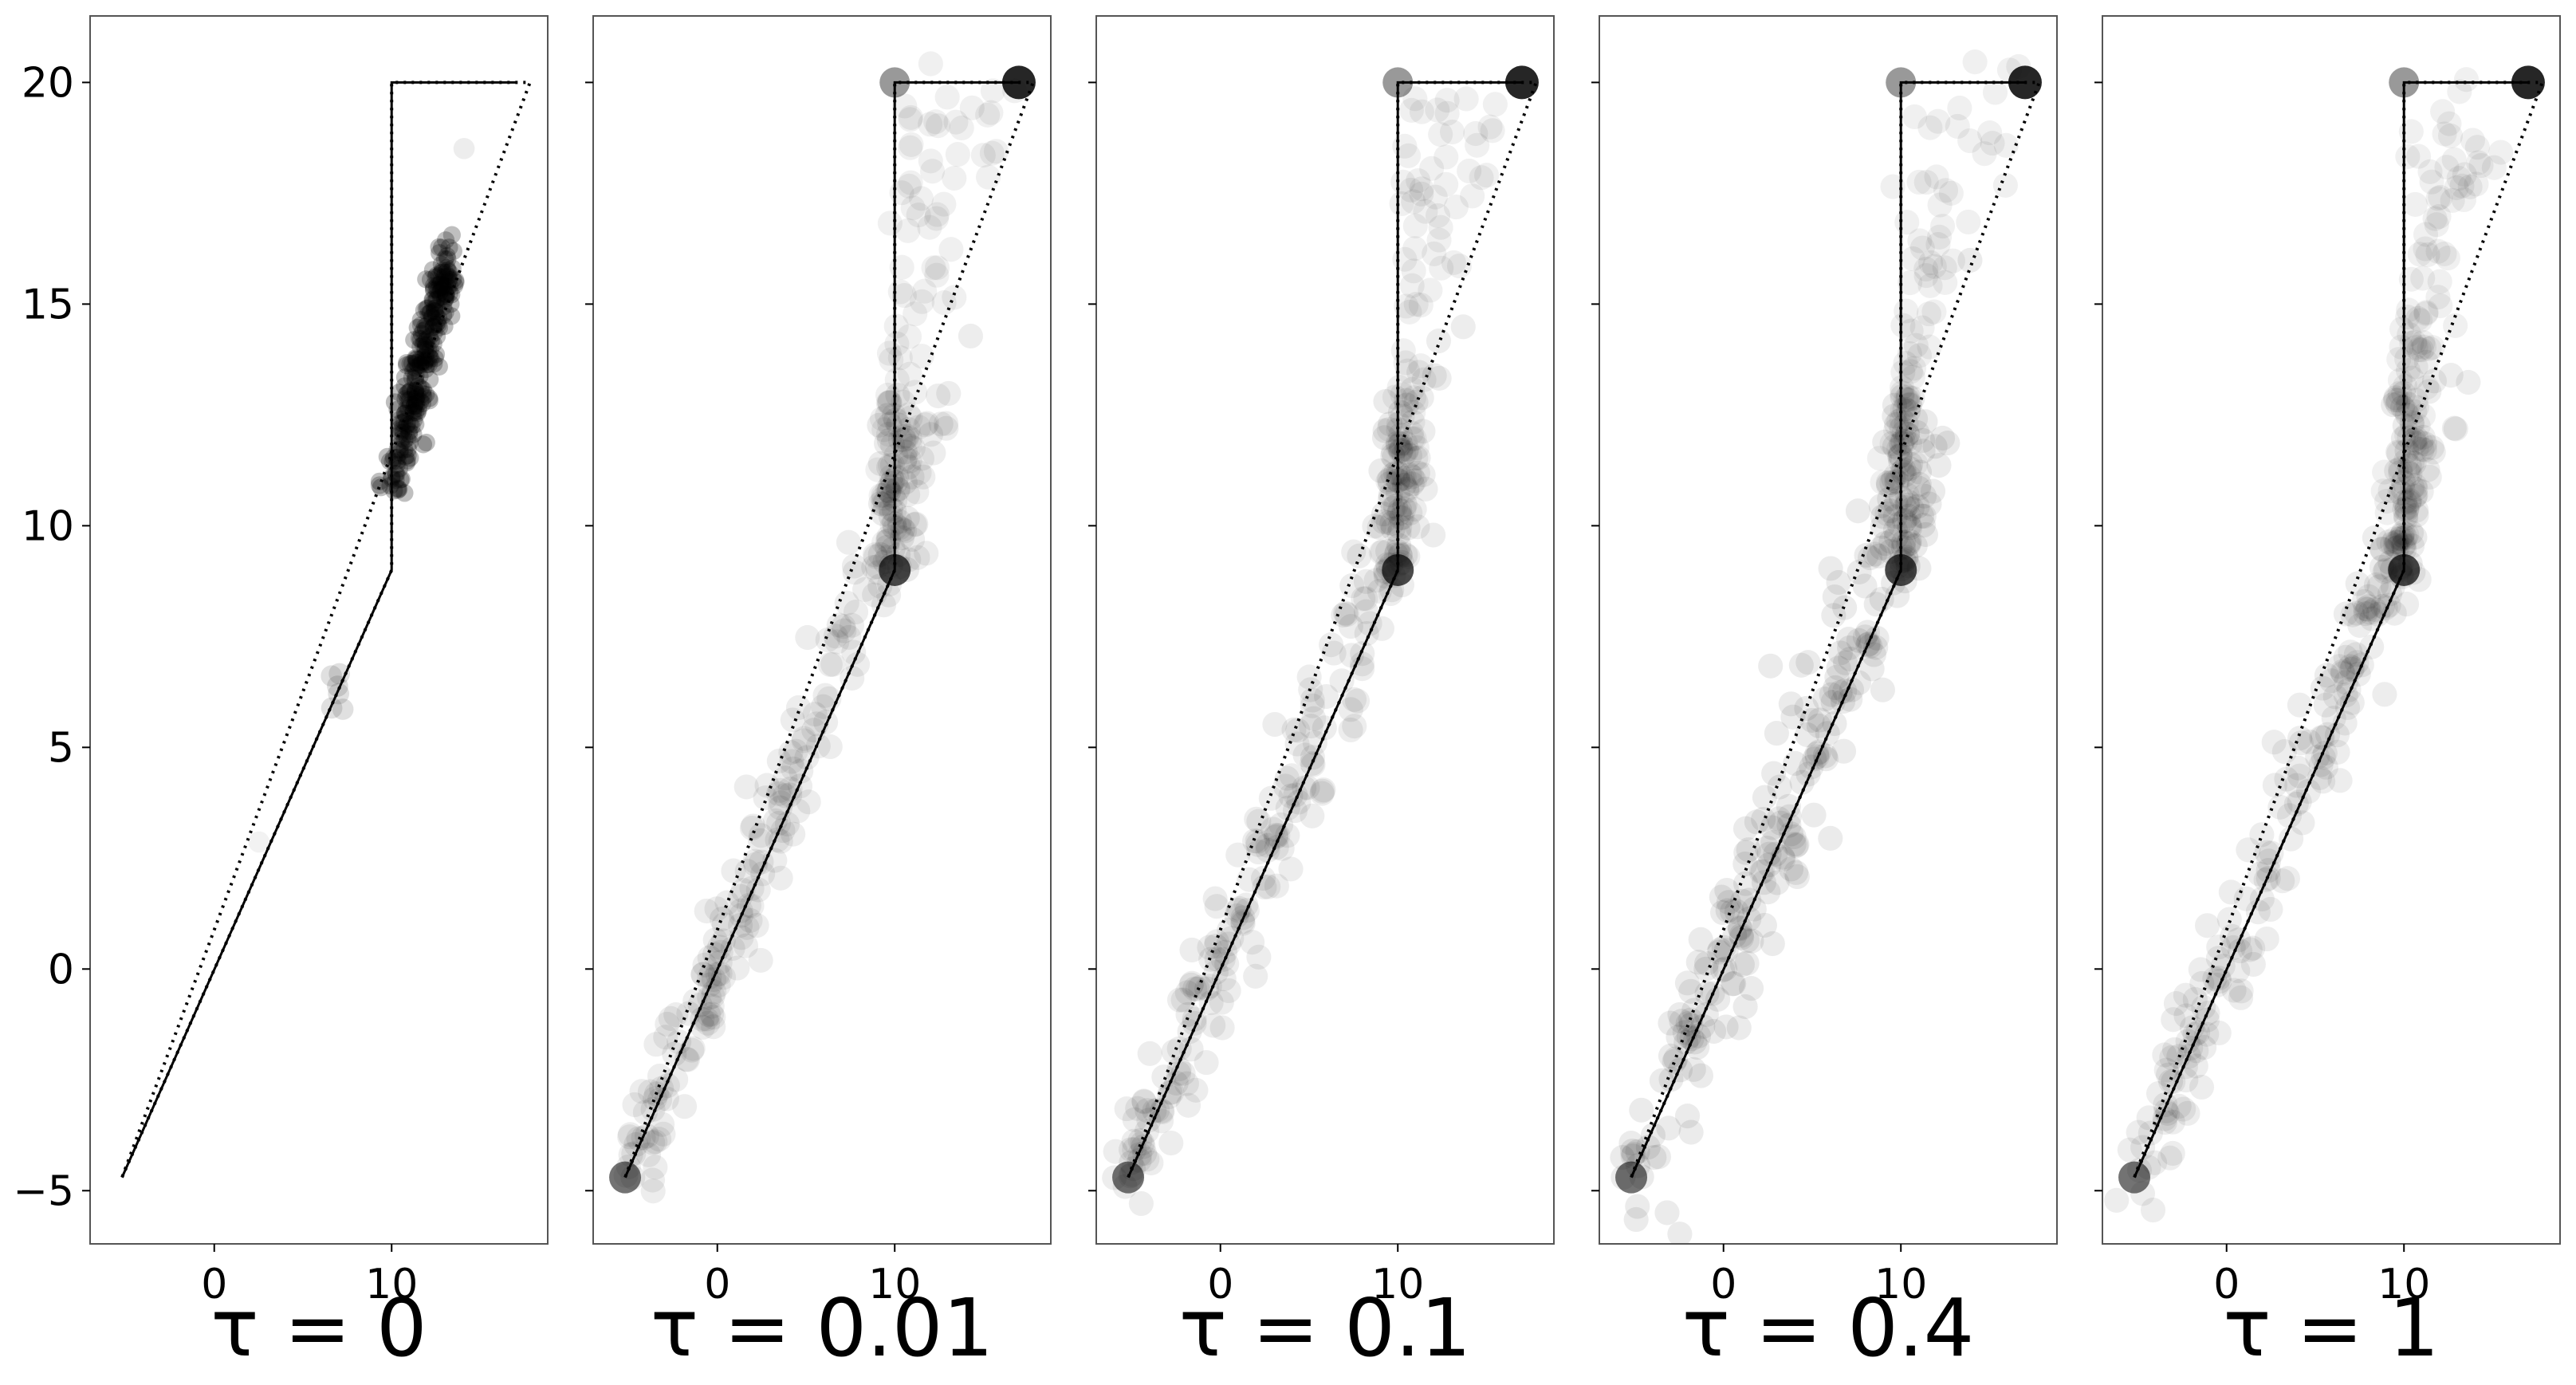 This screenshot has height=1385, width=2576. What do you see at coordinates (625, 1178) in the screenshot?
I see `start-marker` at bounding box center [625, 1178].